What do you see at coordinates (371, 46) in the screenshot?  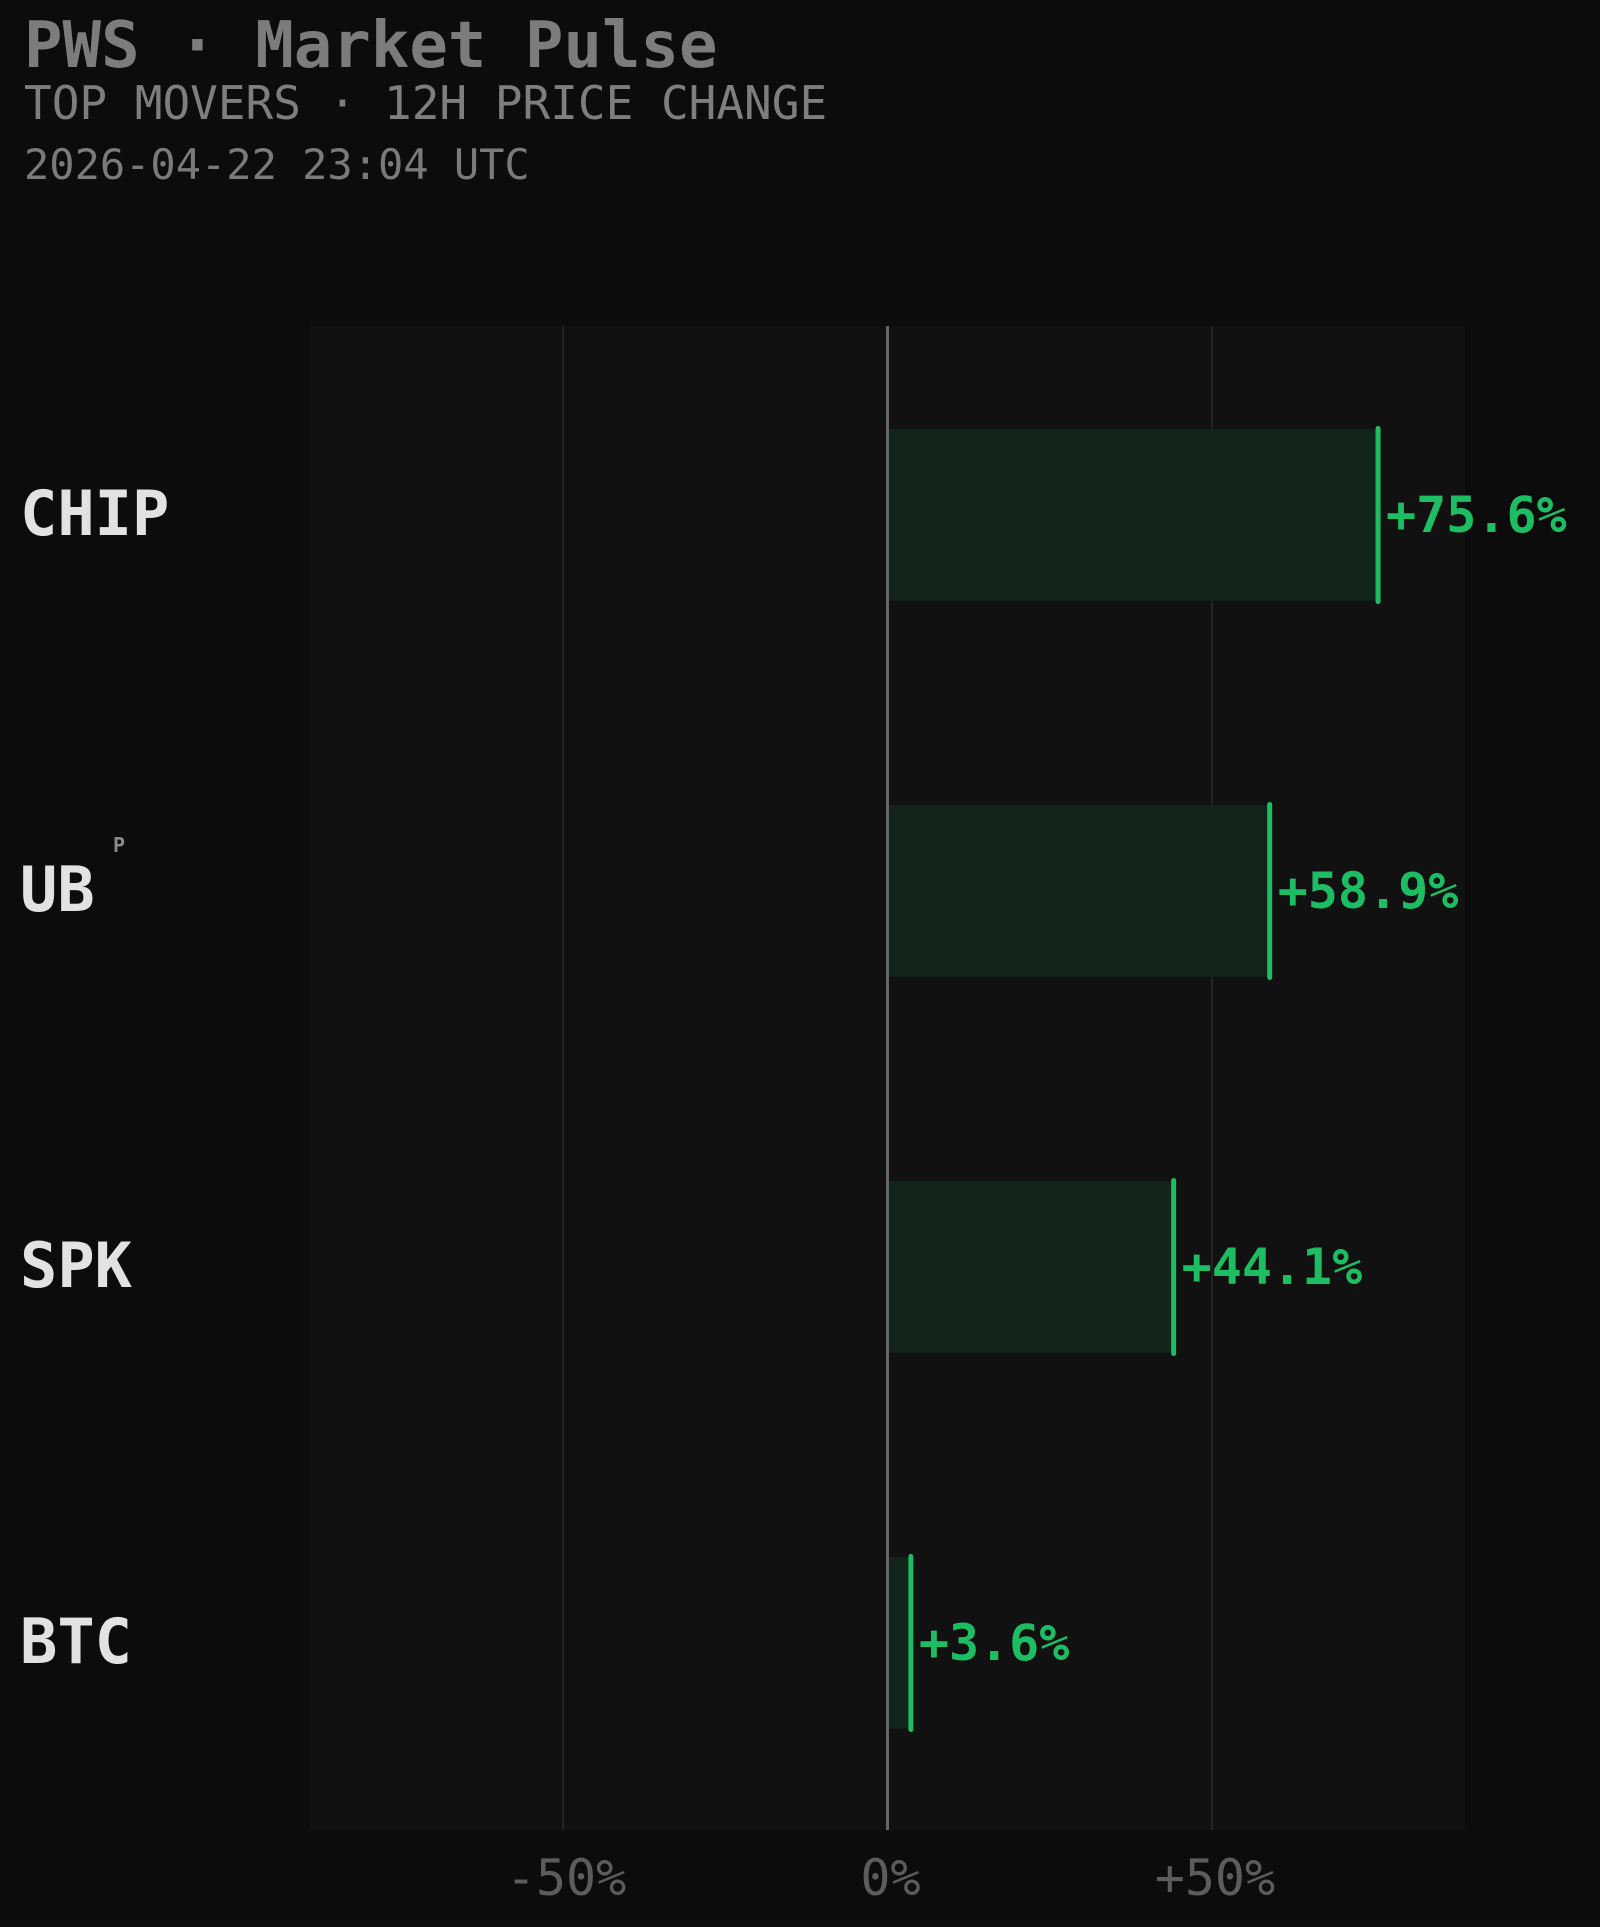 I see `page-title: PWS · Market Pulse` at bounding box center [371, 46].